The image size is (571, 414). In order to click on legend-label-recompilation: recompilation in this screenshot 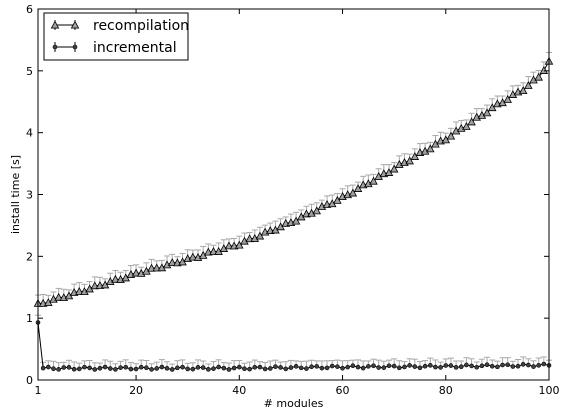, I will do `click(141, 26)`.